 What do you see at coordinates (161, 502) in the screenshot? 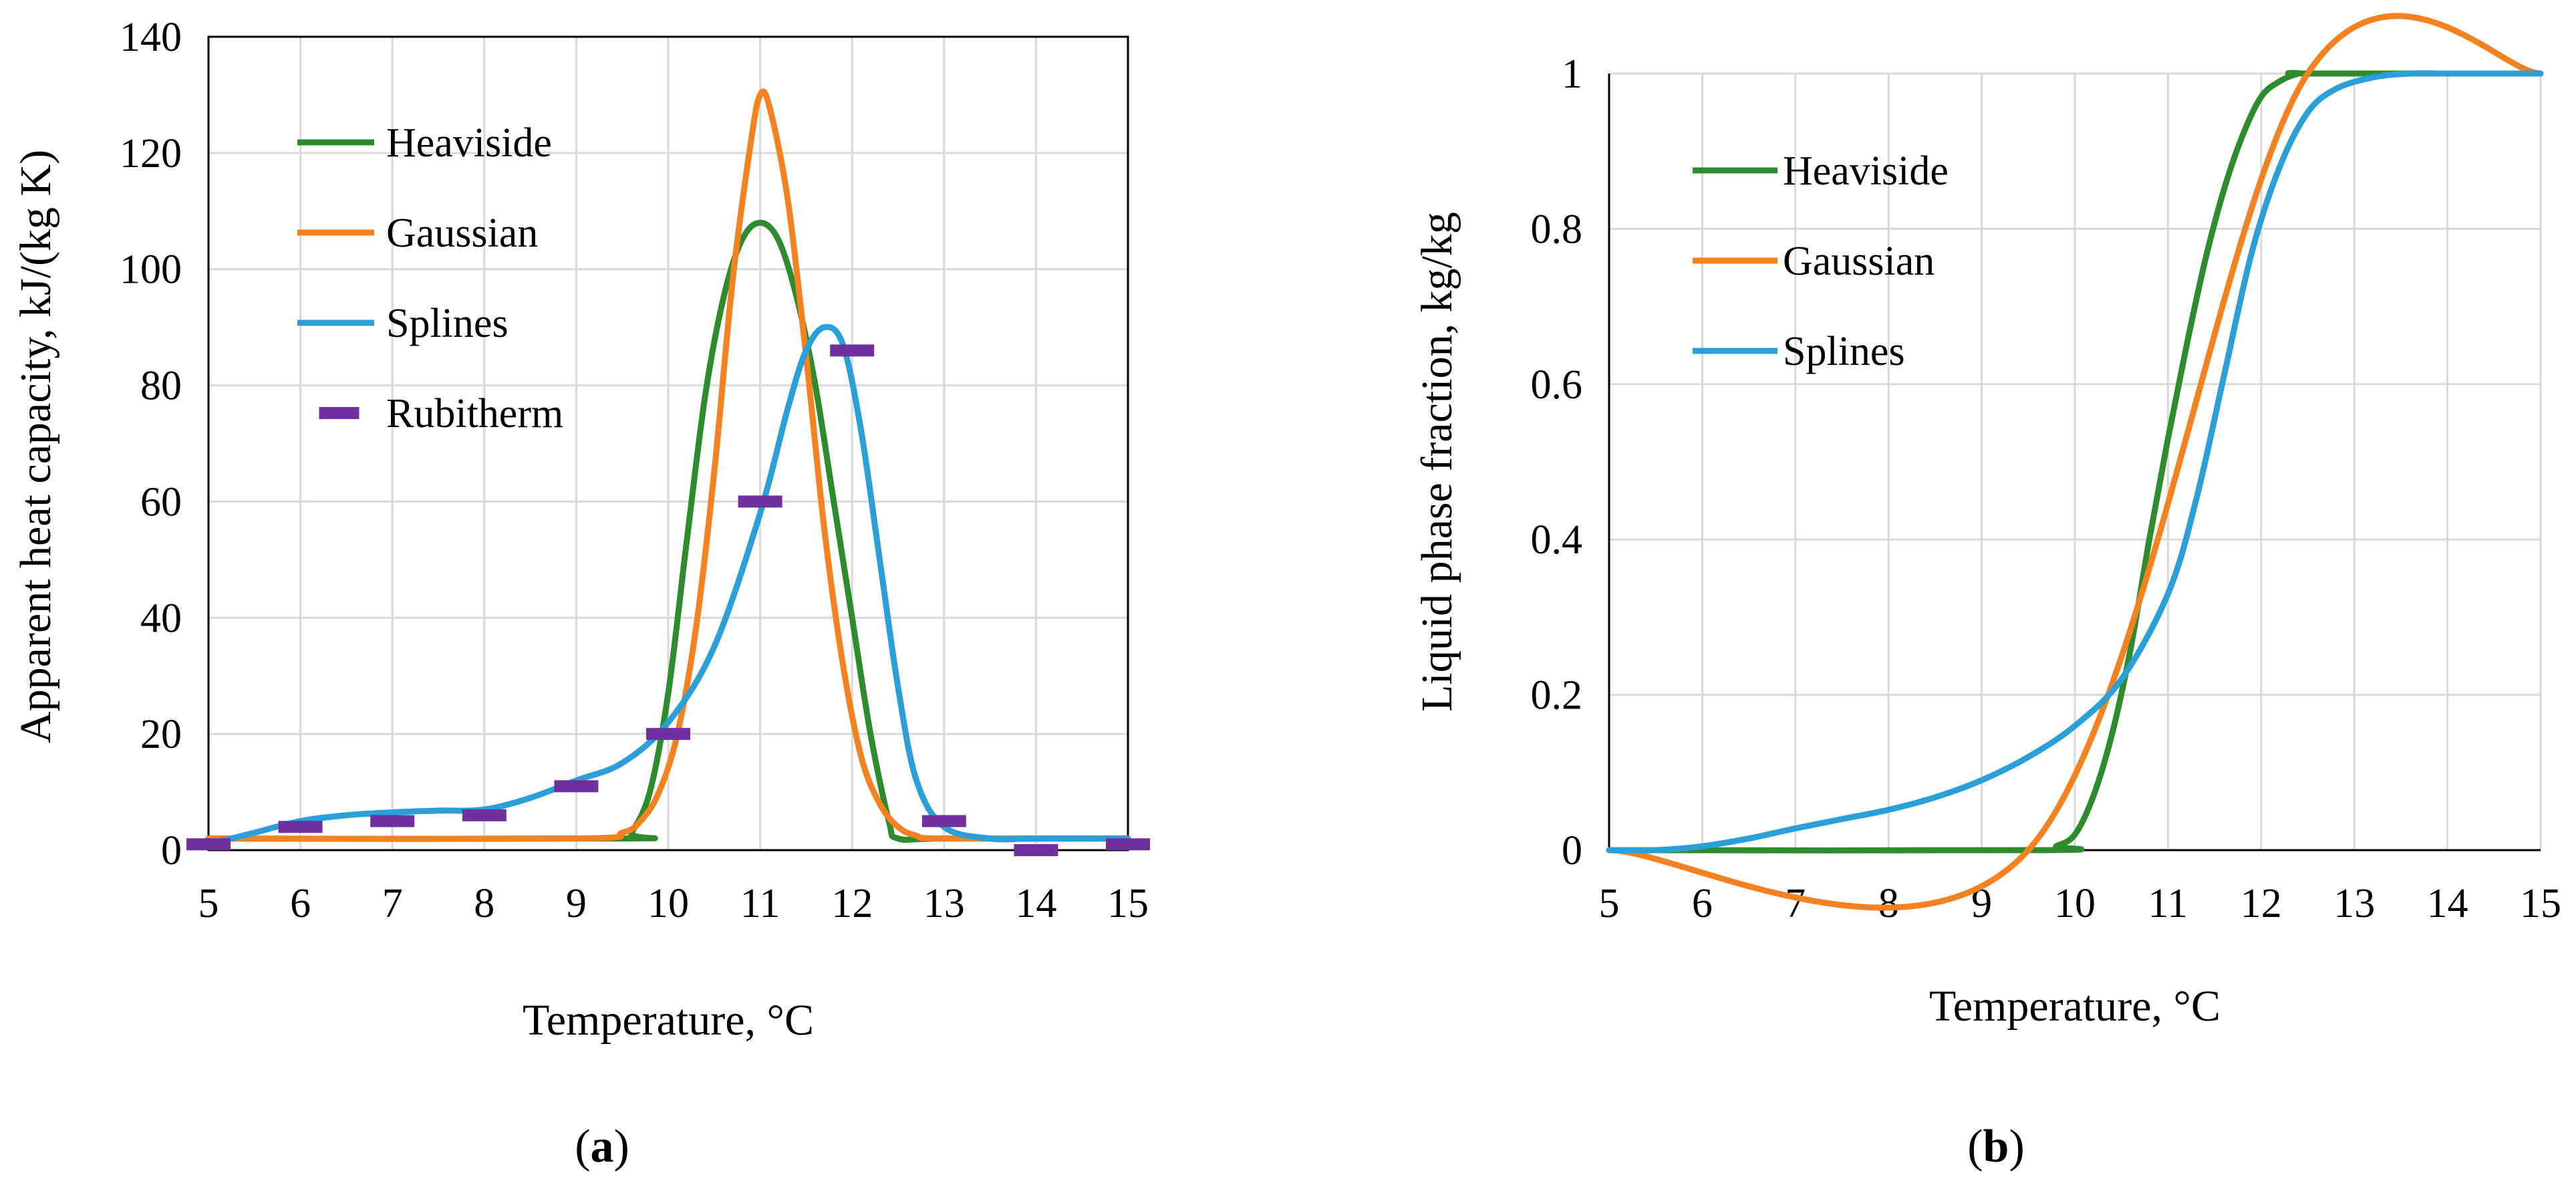
I see `y-tick-label: 60` at bounding box center [161, 502].